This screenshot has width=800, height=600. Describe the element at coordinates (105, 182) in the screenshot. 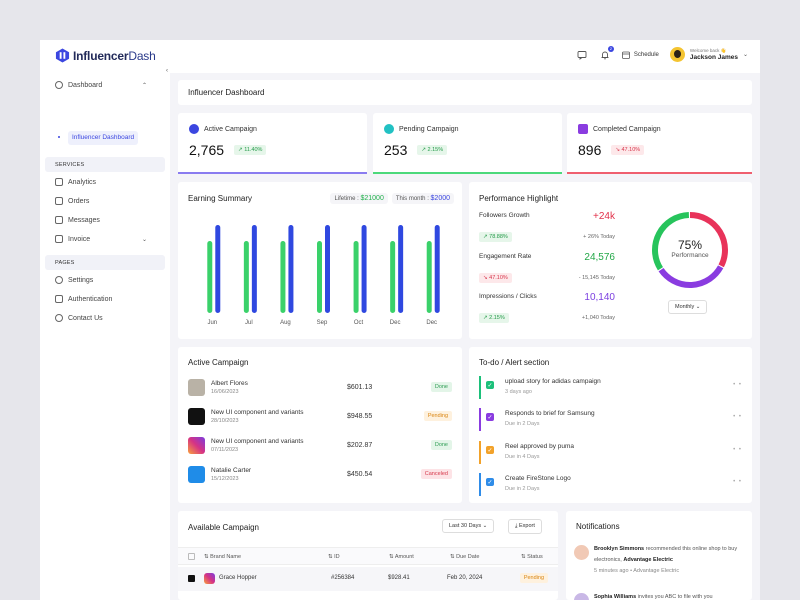

I see `sidebar-item-analytics: Analytics` at that location.